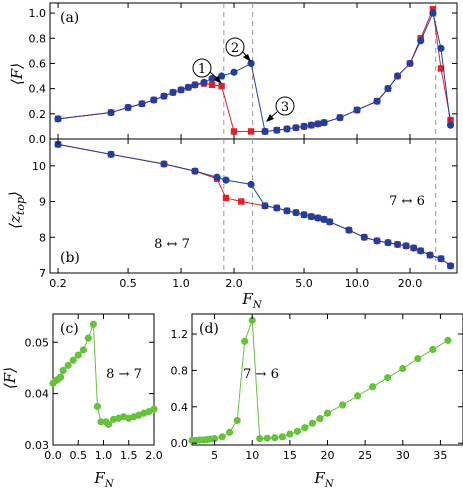 Image resolution: width=463 pixels, height=495 pixels. I want to click on annotation-3-text: 3, so click(285, 107).